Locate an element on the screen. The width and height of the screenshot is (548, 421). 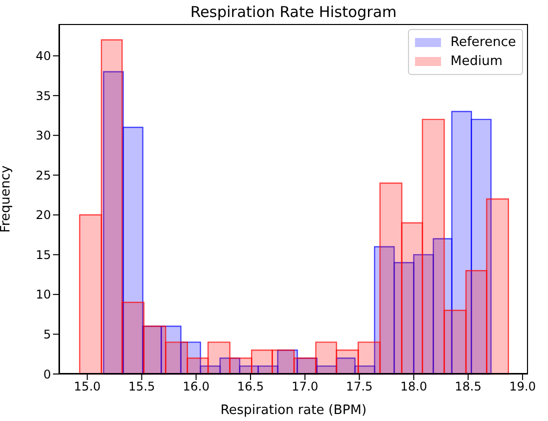
y-tick-label: 30 is located at coordinates (43, 135).